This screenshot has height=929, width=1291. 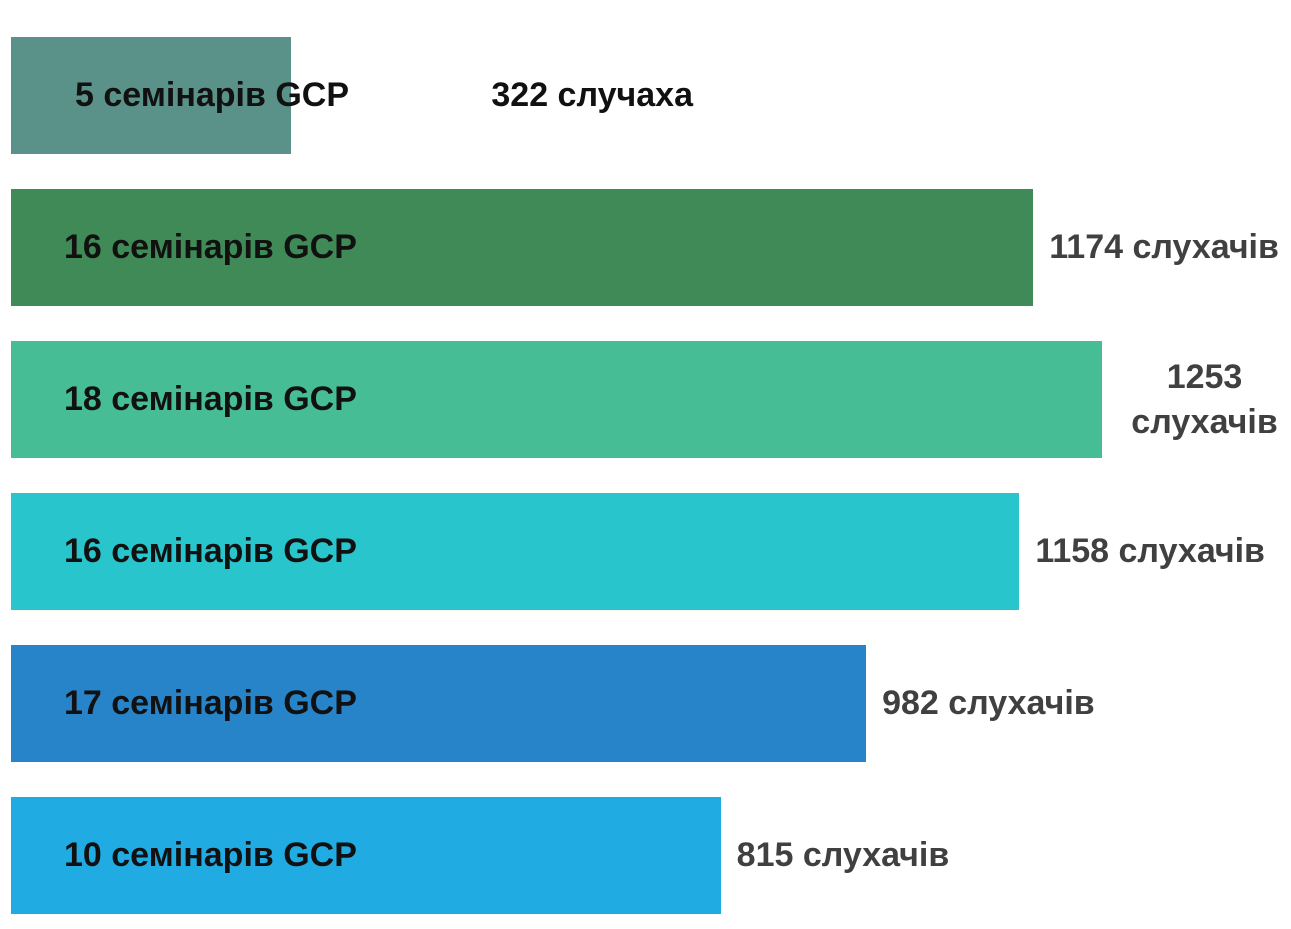 I want to click on value-label-box: 1174 слухачів, so click(x=1170, y=247).